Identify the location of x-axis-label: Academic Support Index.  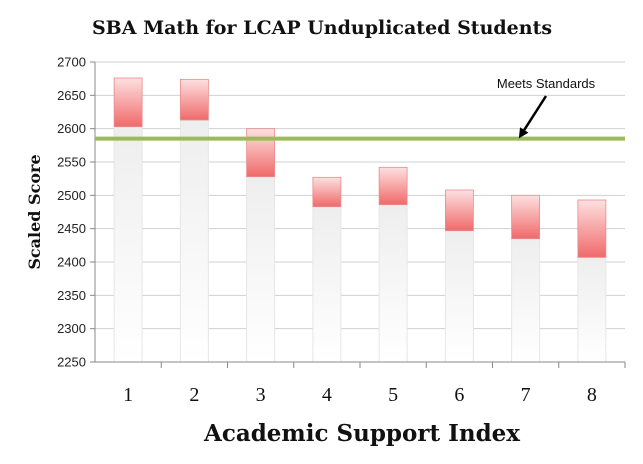
(361, 433).